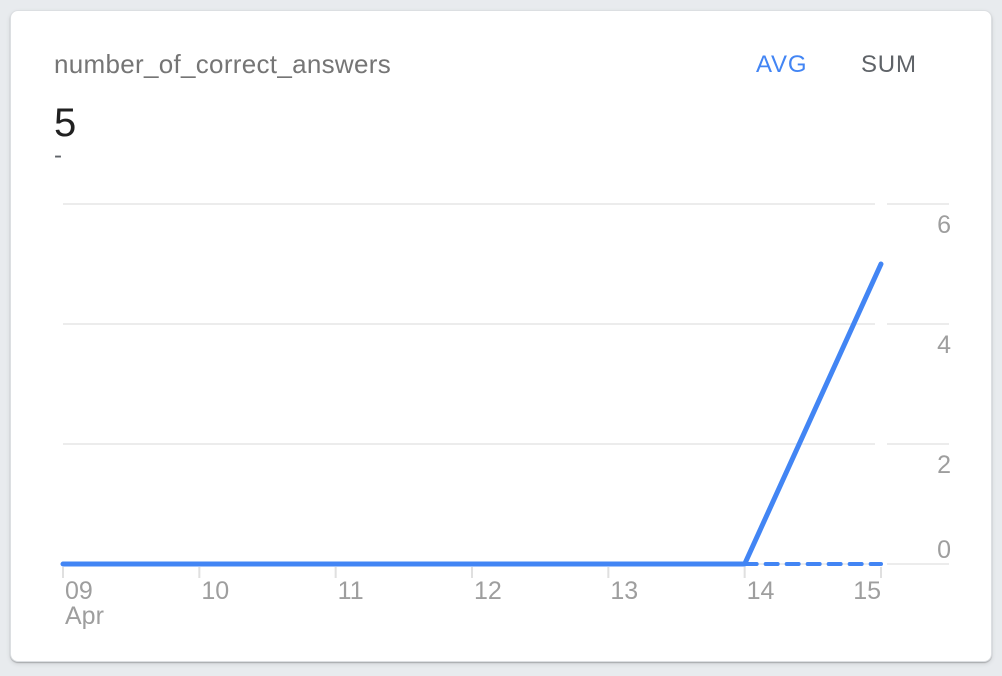  What do you see at coordinates (84, 616) in the screenshot?
I see `x-axis-month-label: Apr` at bounding box center [84, 616].